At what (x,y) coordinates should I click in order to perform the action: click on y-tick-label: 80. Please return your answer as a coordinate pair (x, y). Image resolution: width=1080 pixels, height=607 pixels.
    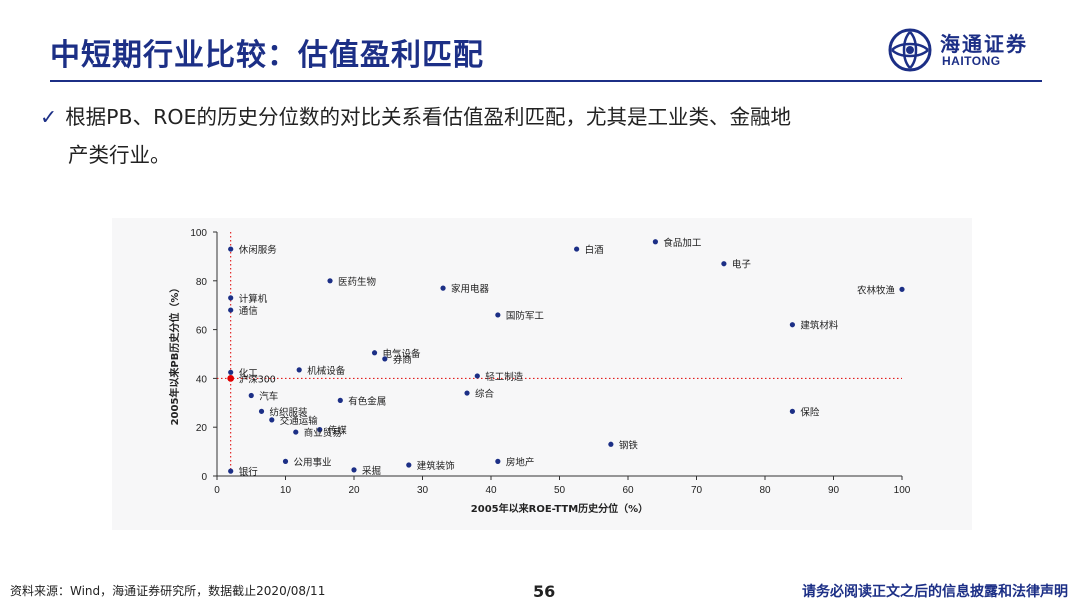
    Looking at the image, I should click on (202, 282).